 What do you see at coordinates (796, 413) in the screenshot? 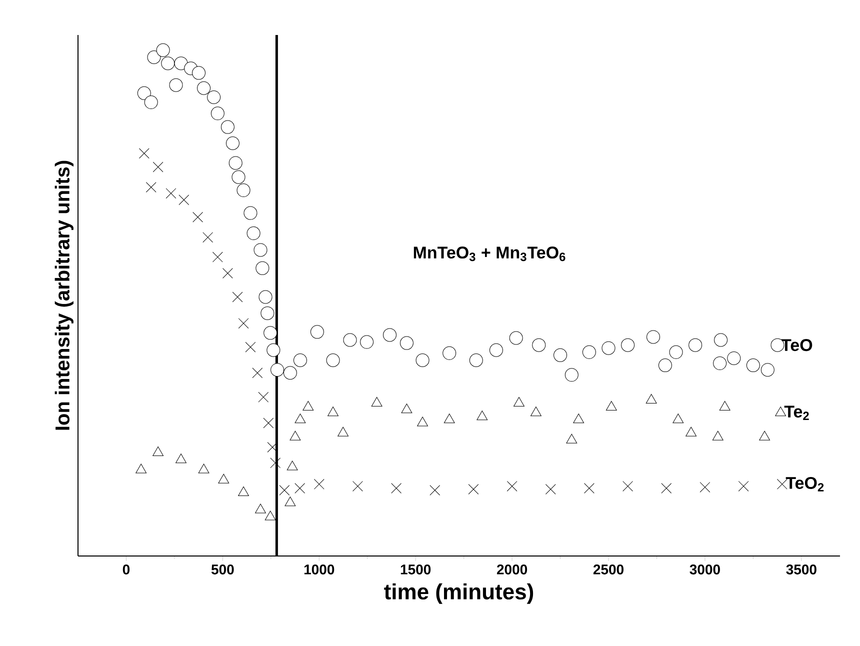
I see `series-label: Te$_{2}$` at bounding box center [796, 413].